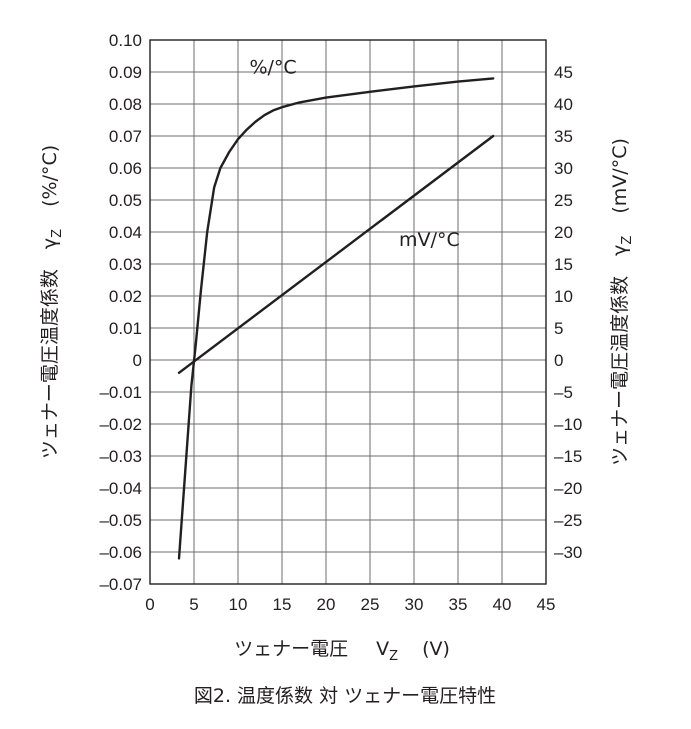 Image resolution: width=691 pixels, height=729 pixels. I want to click on y-left-tick-label: –0.07, so click(120, 584).